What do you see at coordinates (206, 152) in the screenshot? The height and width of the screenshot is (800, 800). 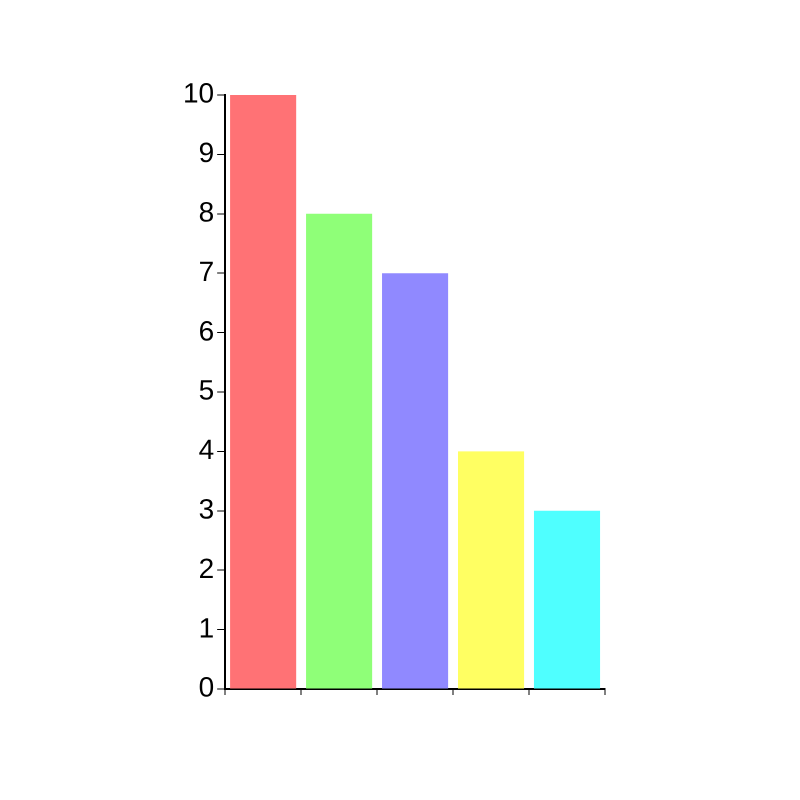 I see `y-tick-label: 9` at bounding box center [206, 152].